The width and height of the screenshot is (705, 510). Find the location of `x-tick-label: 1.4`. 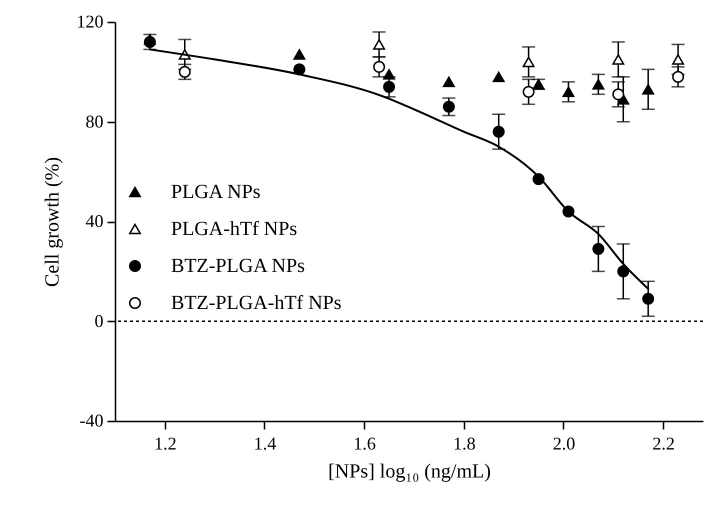

x-tick-label: 1.4 is located at coordinates (265, 444).